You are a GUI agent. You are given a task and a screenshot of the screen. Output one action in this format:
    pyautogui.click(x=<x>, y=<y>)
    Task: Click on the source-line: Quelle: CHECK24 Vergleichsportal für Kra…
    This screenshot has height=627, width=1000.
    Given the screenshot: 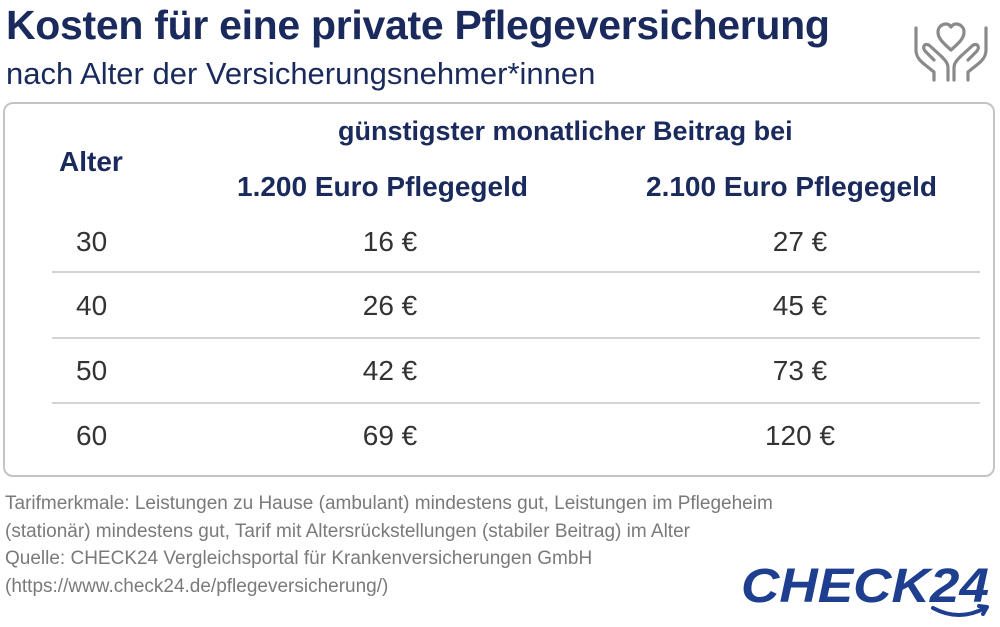 What is the action you would take?
    pyautogui.click(x=299, y=558)
    